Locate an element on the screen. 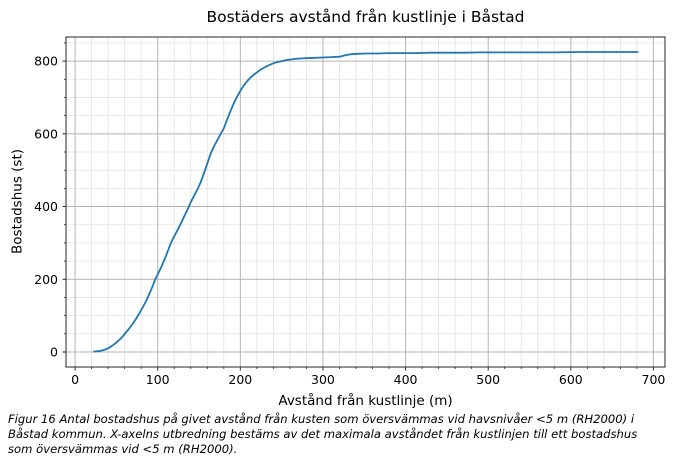  y-tick-label: 0 is located at coordinates (54, 352).